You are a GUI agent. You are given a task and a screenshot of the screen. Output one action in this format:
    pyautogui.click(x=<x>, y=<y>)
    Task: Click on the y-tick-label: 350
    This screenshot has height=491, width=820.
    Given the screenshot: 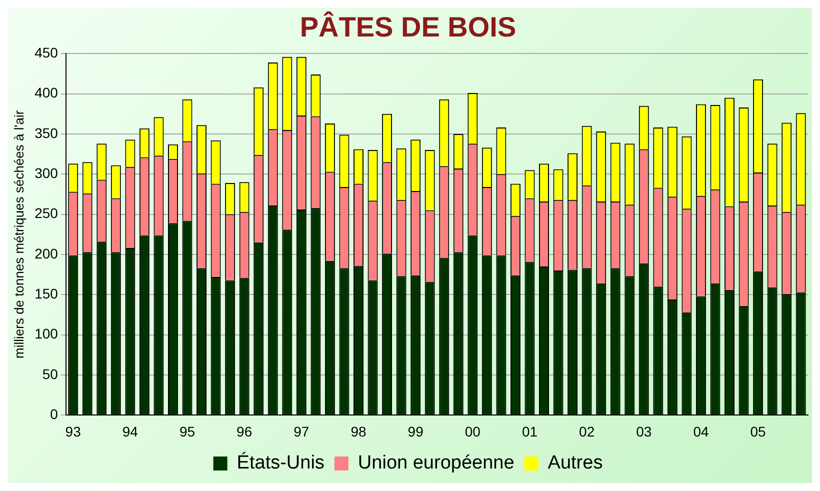 What is the action you would take?
    pyautogui.click(x=46, y=132)
    